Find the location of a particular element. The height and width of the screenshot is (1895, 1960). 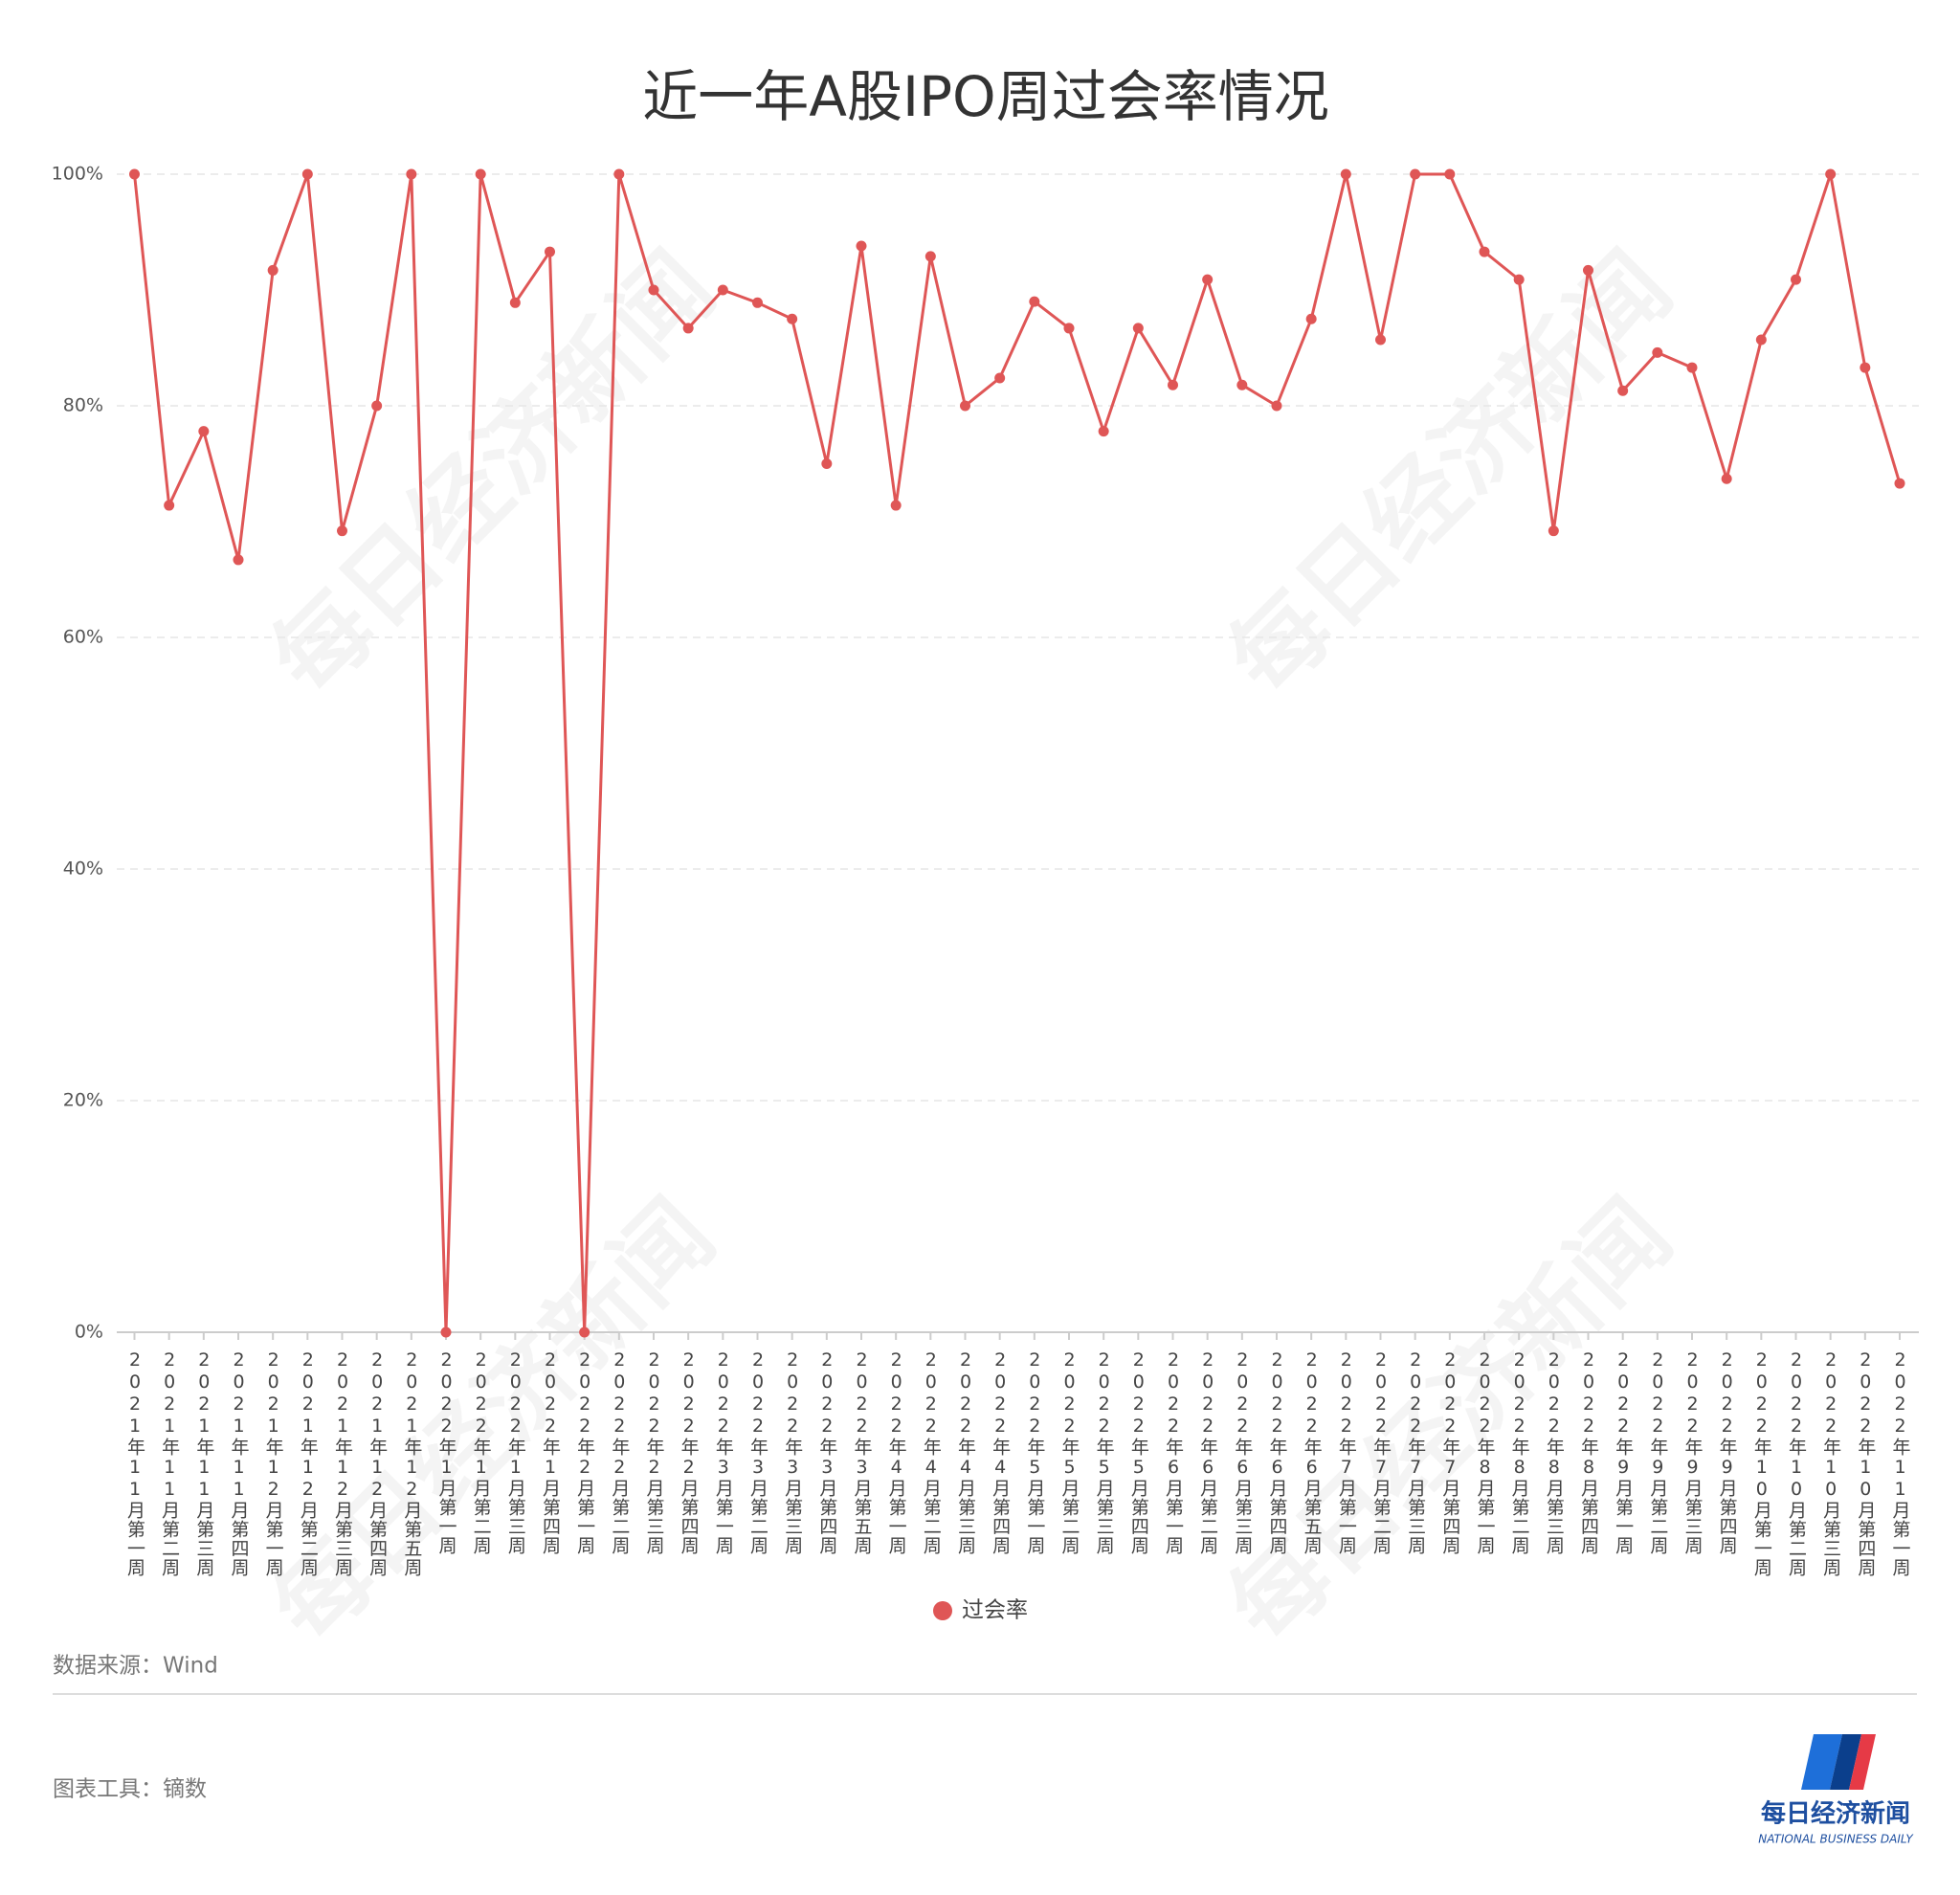

logo-name: 每日经济新闻 is located at coordinates (1836, 1814).